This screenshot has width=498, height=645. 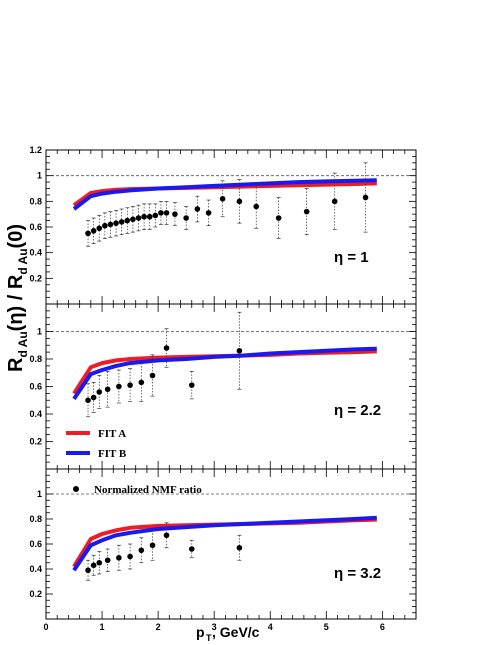 I want to click on y-axis-title-text: Rd Au(η) / Rd Au(0), so click(x=17, y=298).